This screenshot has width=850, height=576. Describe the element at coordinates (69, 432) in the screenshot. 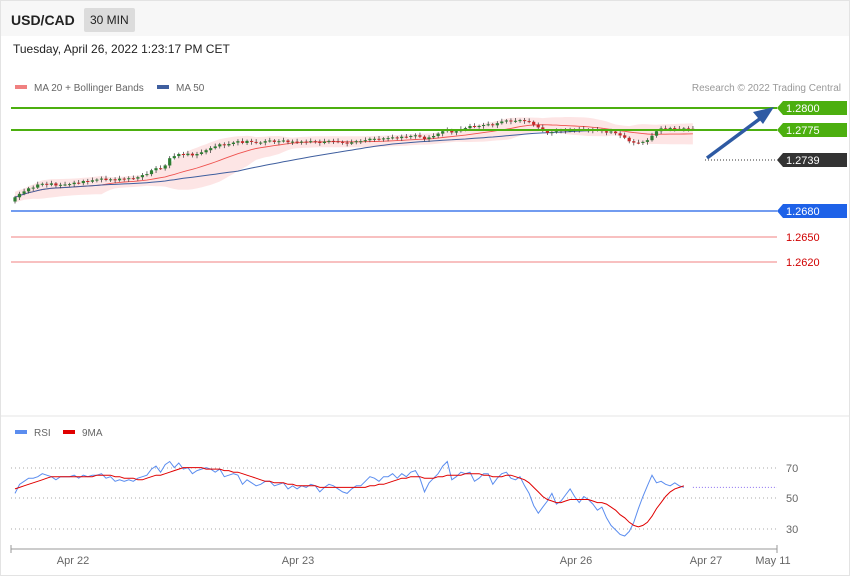

I see `ma9-legend-swatch` at that location.